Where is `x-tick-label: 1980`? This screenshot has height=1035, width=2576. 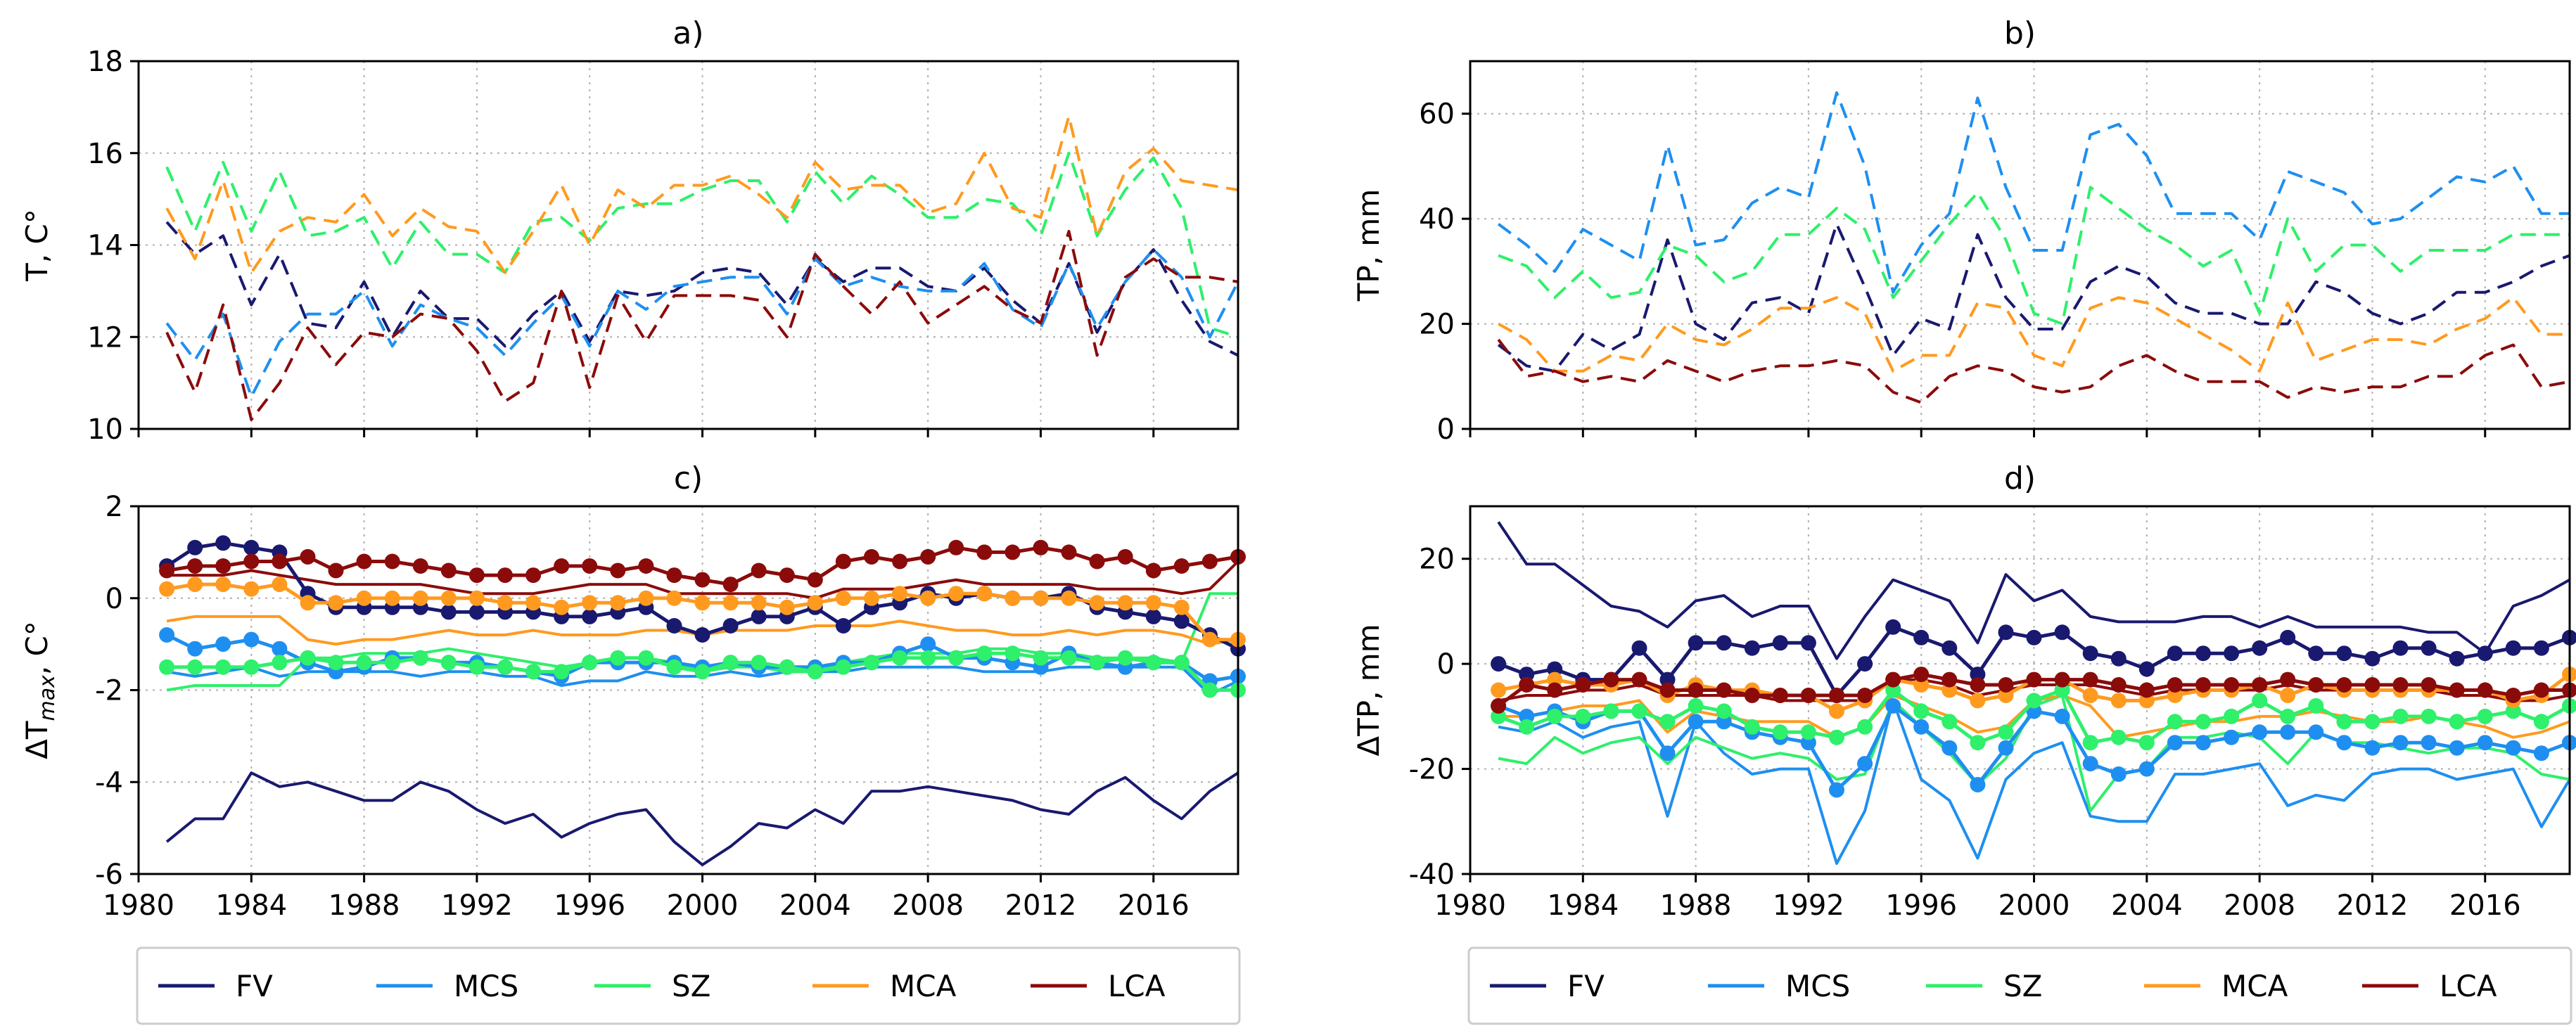
x-tick-label: 1980 is located at coordinates (1470, 906).